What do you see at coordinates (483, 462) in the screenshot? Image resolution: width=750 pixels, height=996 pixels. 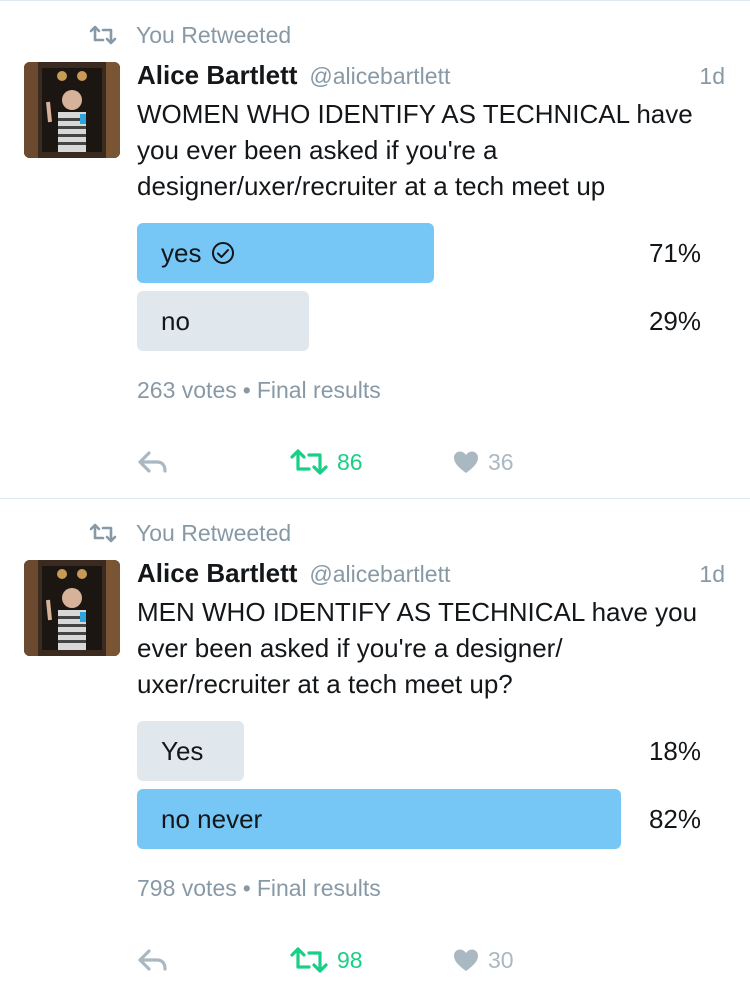 I see `like-button: 36` at bounding box center [483, 462].